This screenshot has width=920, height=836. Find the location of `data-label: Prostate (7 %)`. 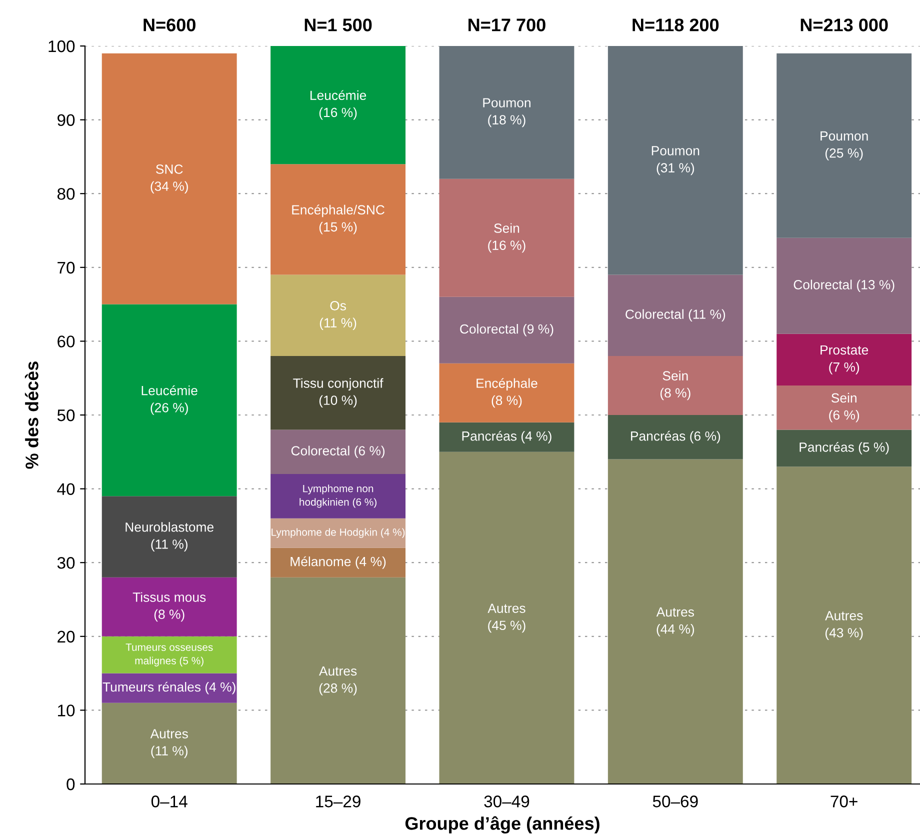

data-label: Prostate (7 %) is located at coordinates (844, 359).